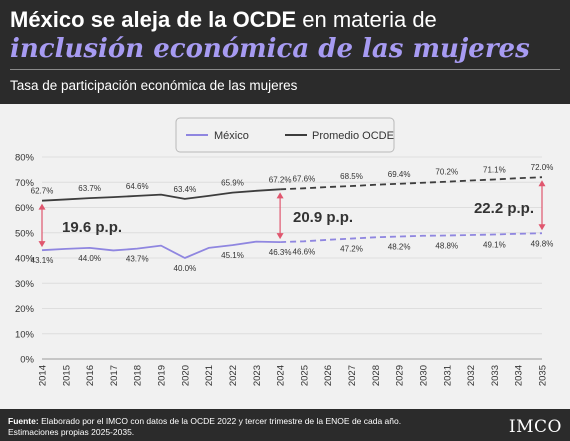  I want to click on data-label: 43.7%, so click(137, 259).